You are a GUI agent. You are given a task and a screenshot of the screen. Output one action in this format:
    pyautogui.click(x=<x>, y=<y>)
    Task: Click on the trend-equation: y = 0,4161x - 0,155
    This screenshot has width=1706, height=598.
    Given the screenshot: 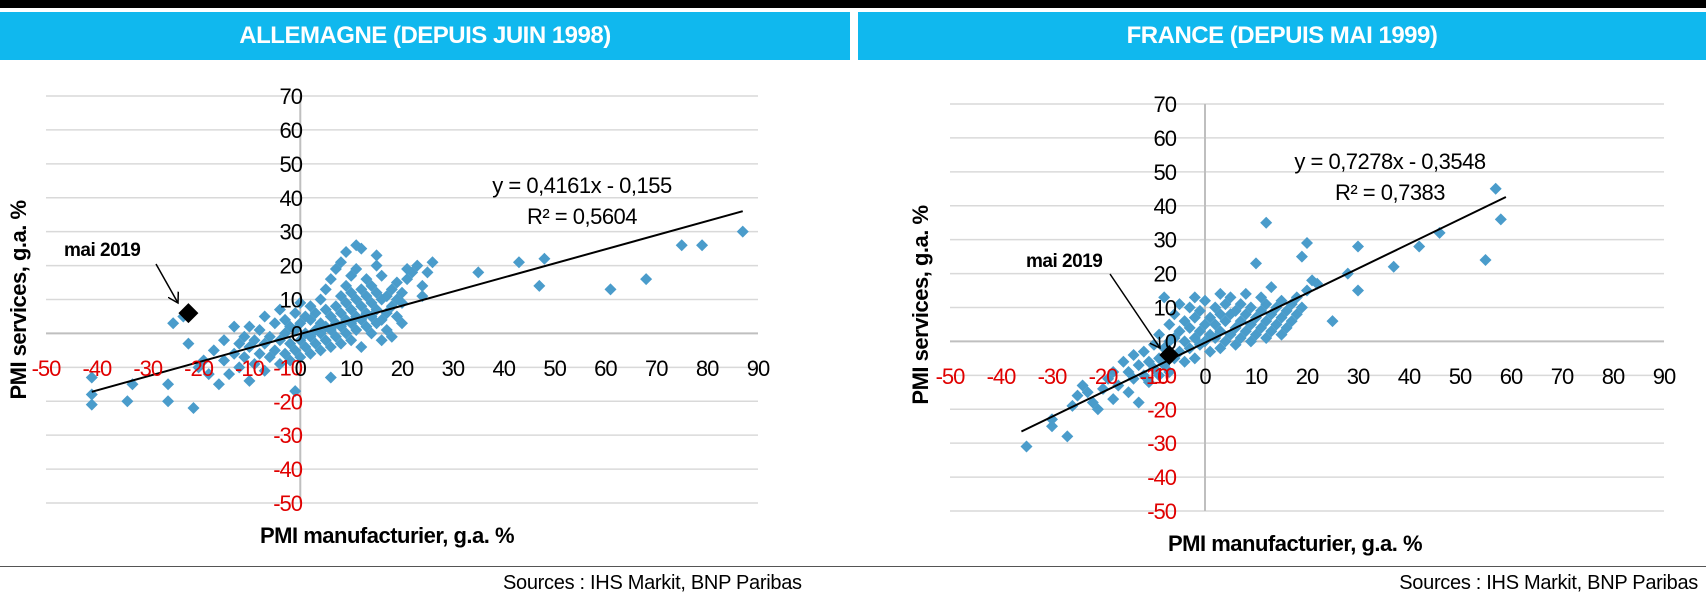 What is the action you would take?
    pyautogui.click(x=582, y=185)
    